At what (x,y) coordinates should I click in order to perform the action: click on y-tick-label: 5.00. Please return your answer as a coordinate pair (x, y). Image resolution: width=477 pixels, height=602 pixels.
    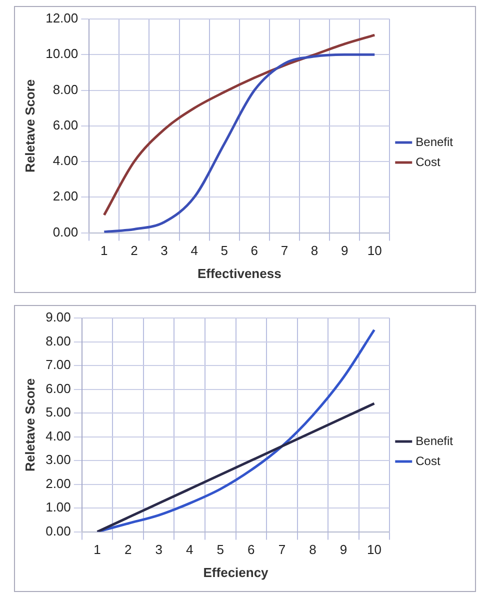
    Looking at the image, I should click on (58, 412).